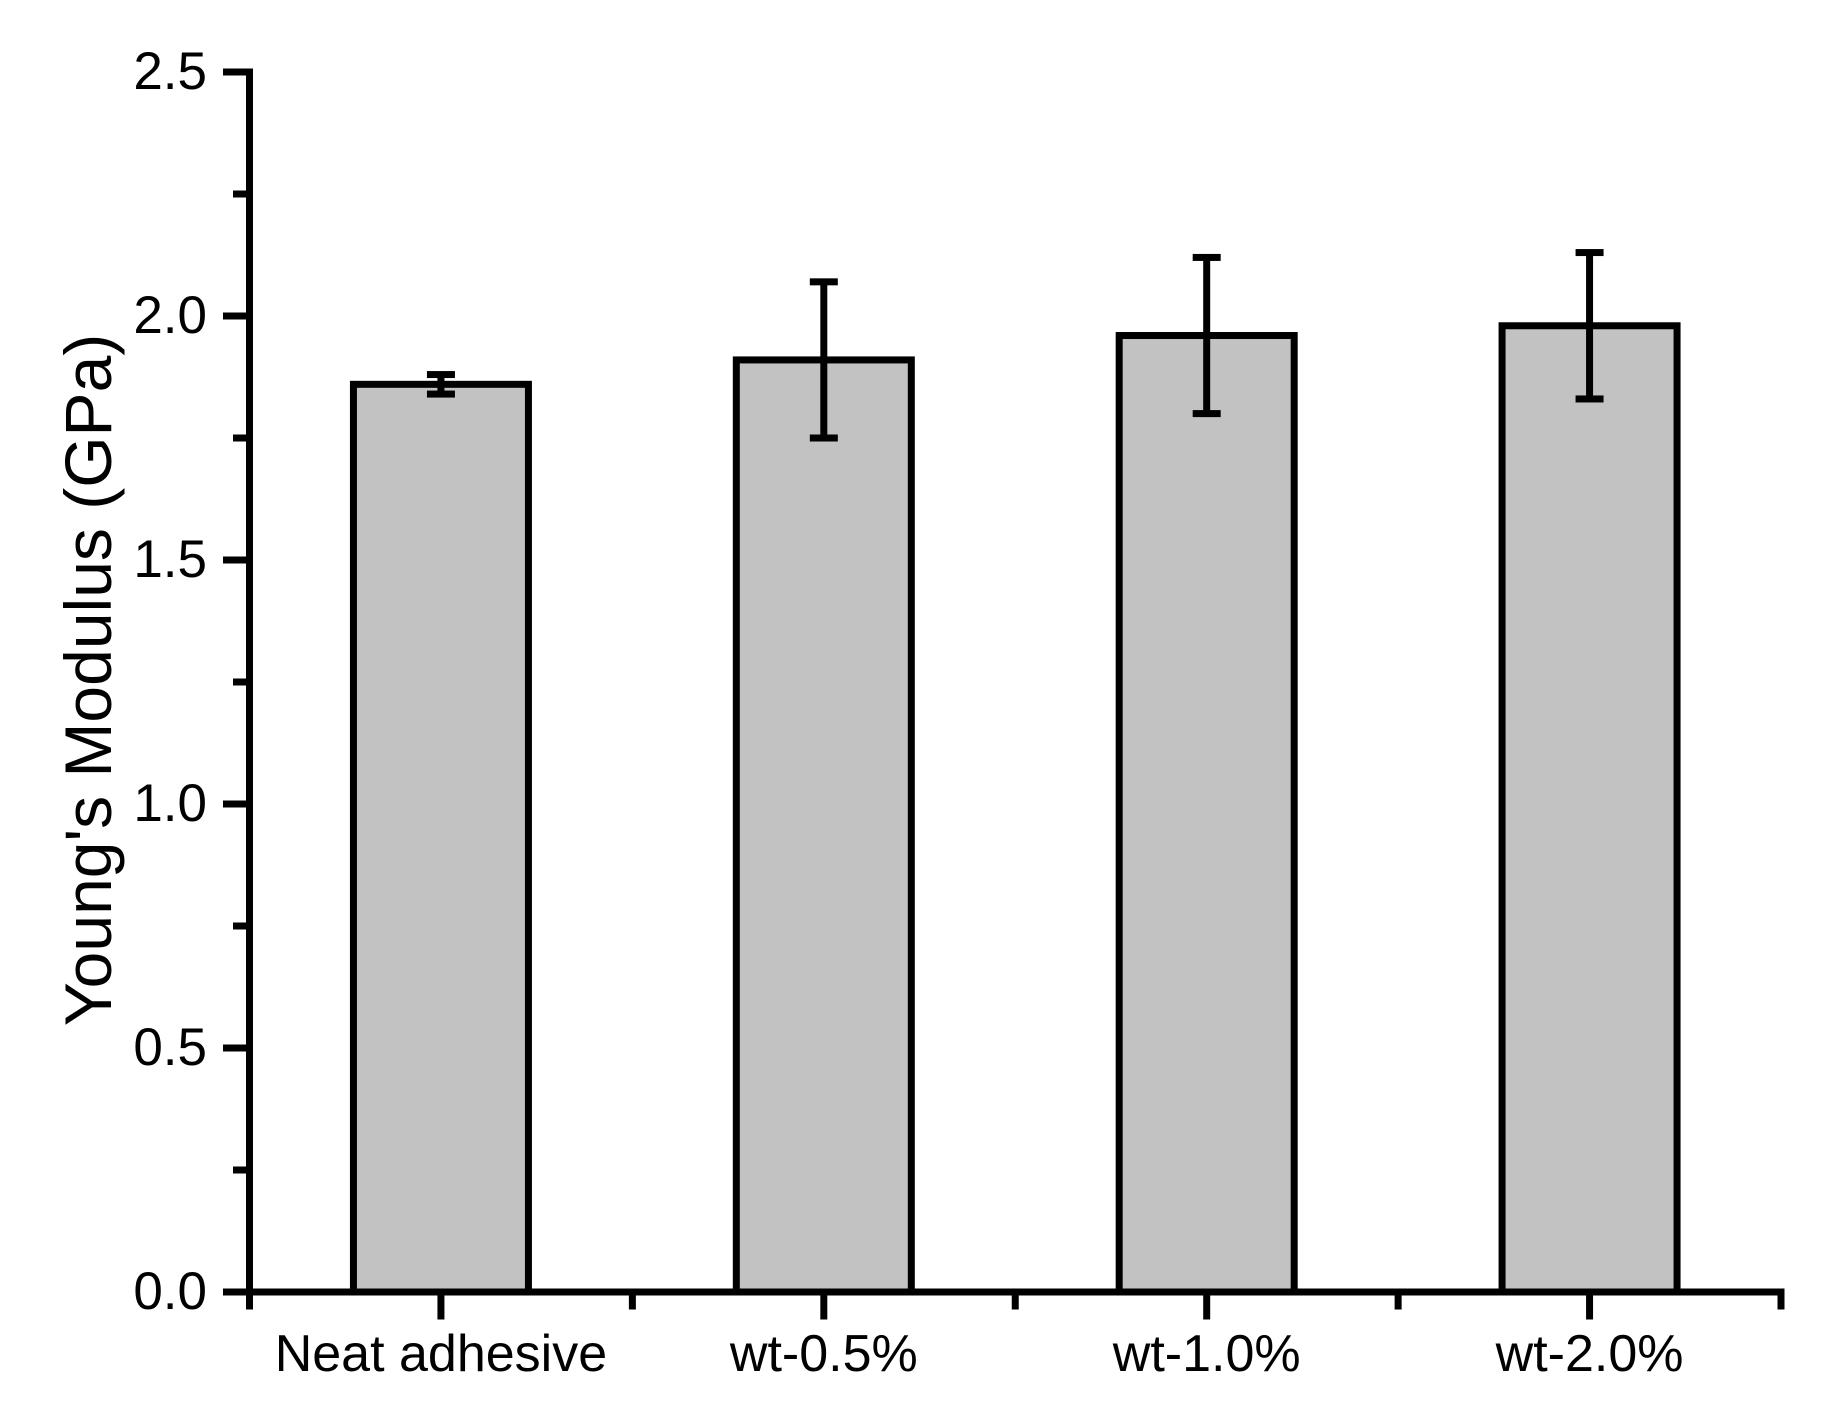 Image resolution: width=1840 pixels, height=1419 pixels. Describe the element at coordinates (170, 71) in the screenshot. I see `y-tick-label: 2.5` at that location.